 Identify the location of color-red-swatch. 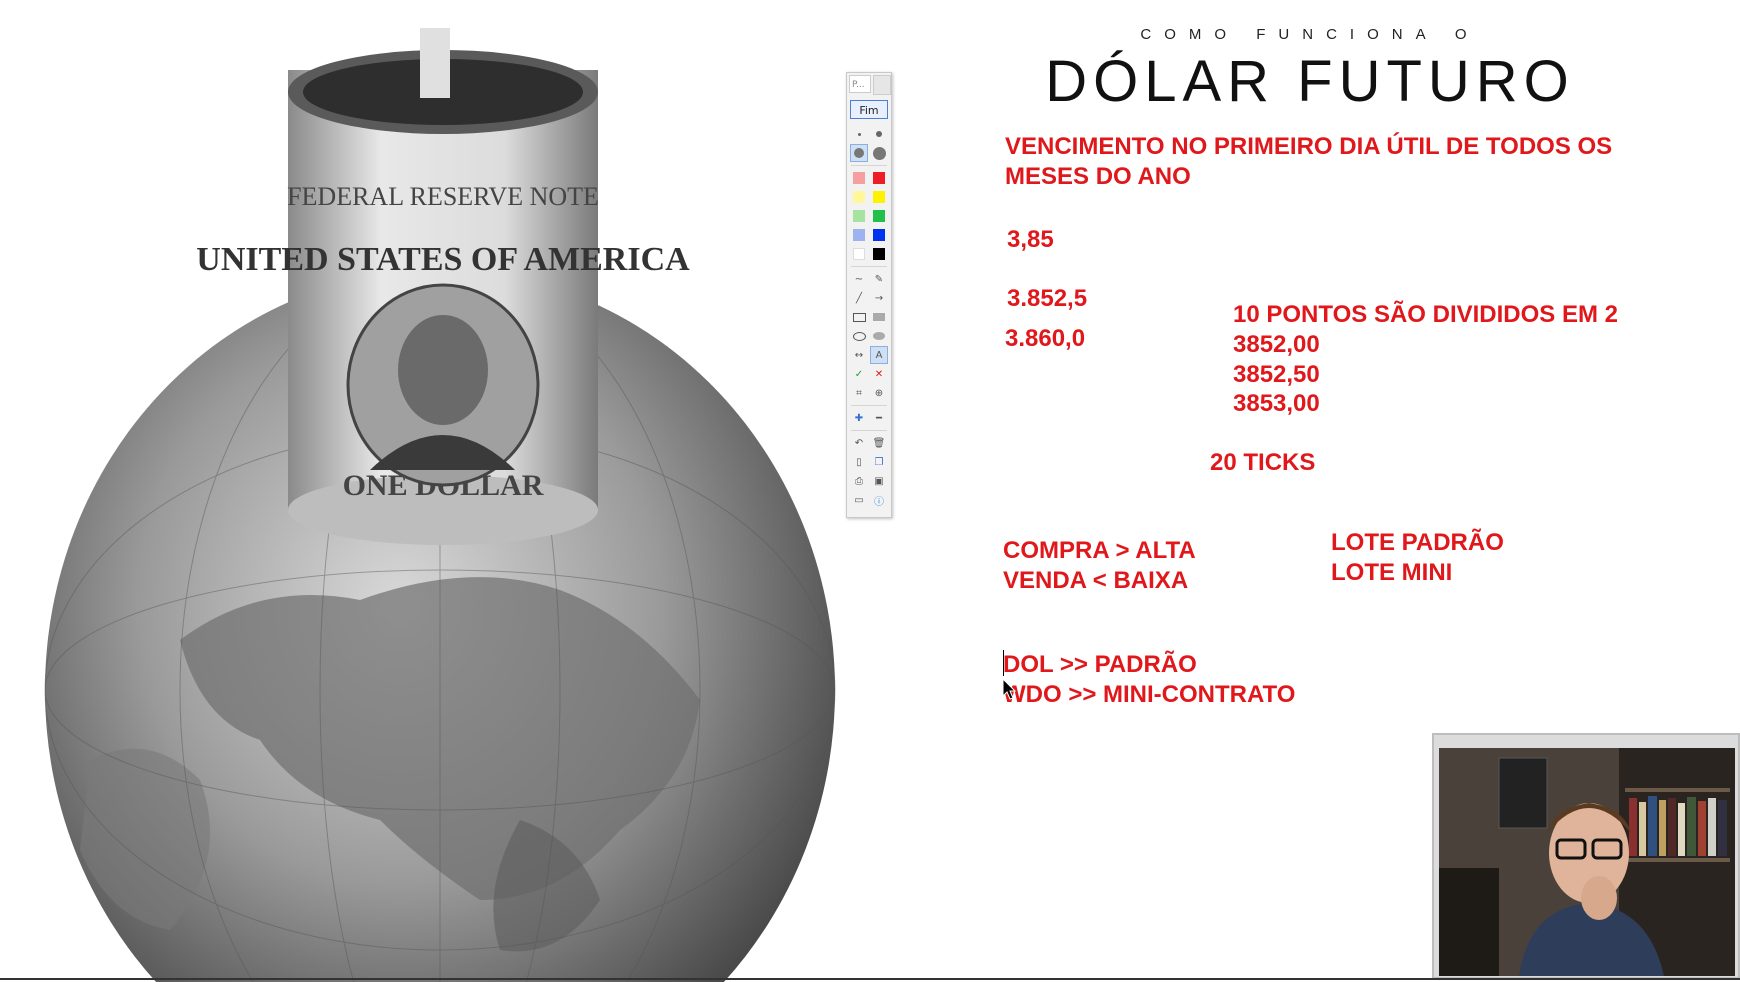
(879, 178).